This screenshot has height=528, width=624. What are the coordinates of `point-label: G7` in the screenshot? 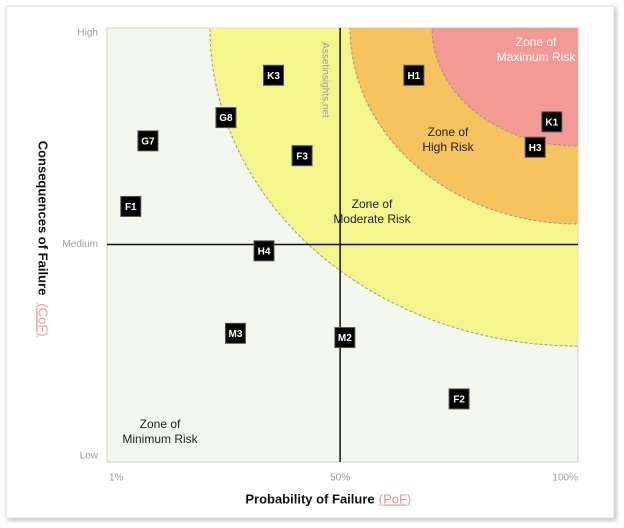 It's located at (148, 142).